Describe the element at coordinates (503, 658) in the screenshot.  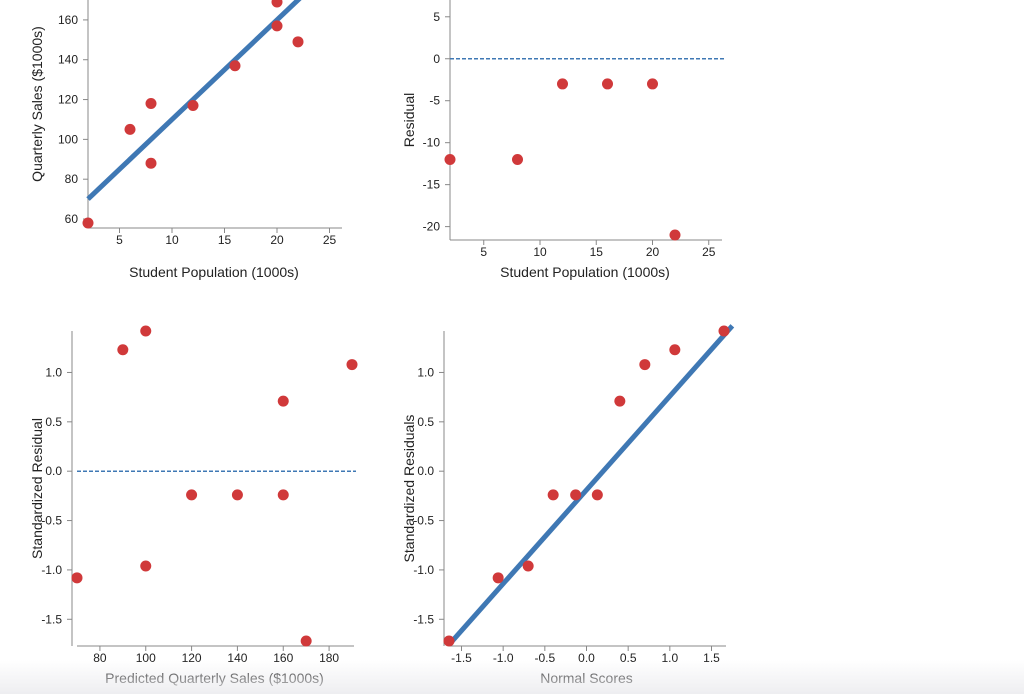
I see `x-tick-label: -1.0` at that location.